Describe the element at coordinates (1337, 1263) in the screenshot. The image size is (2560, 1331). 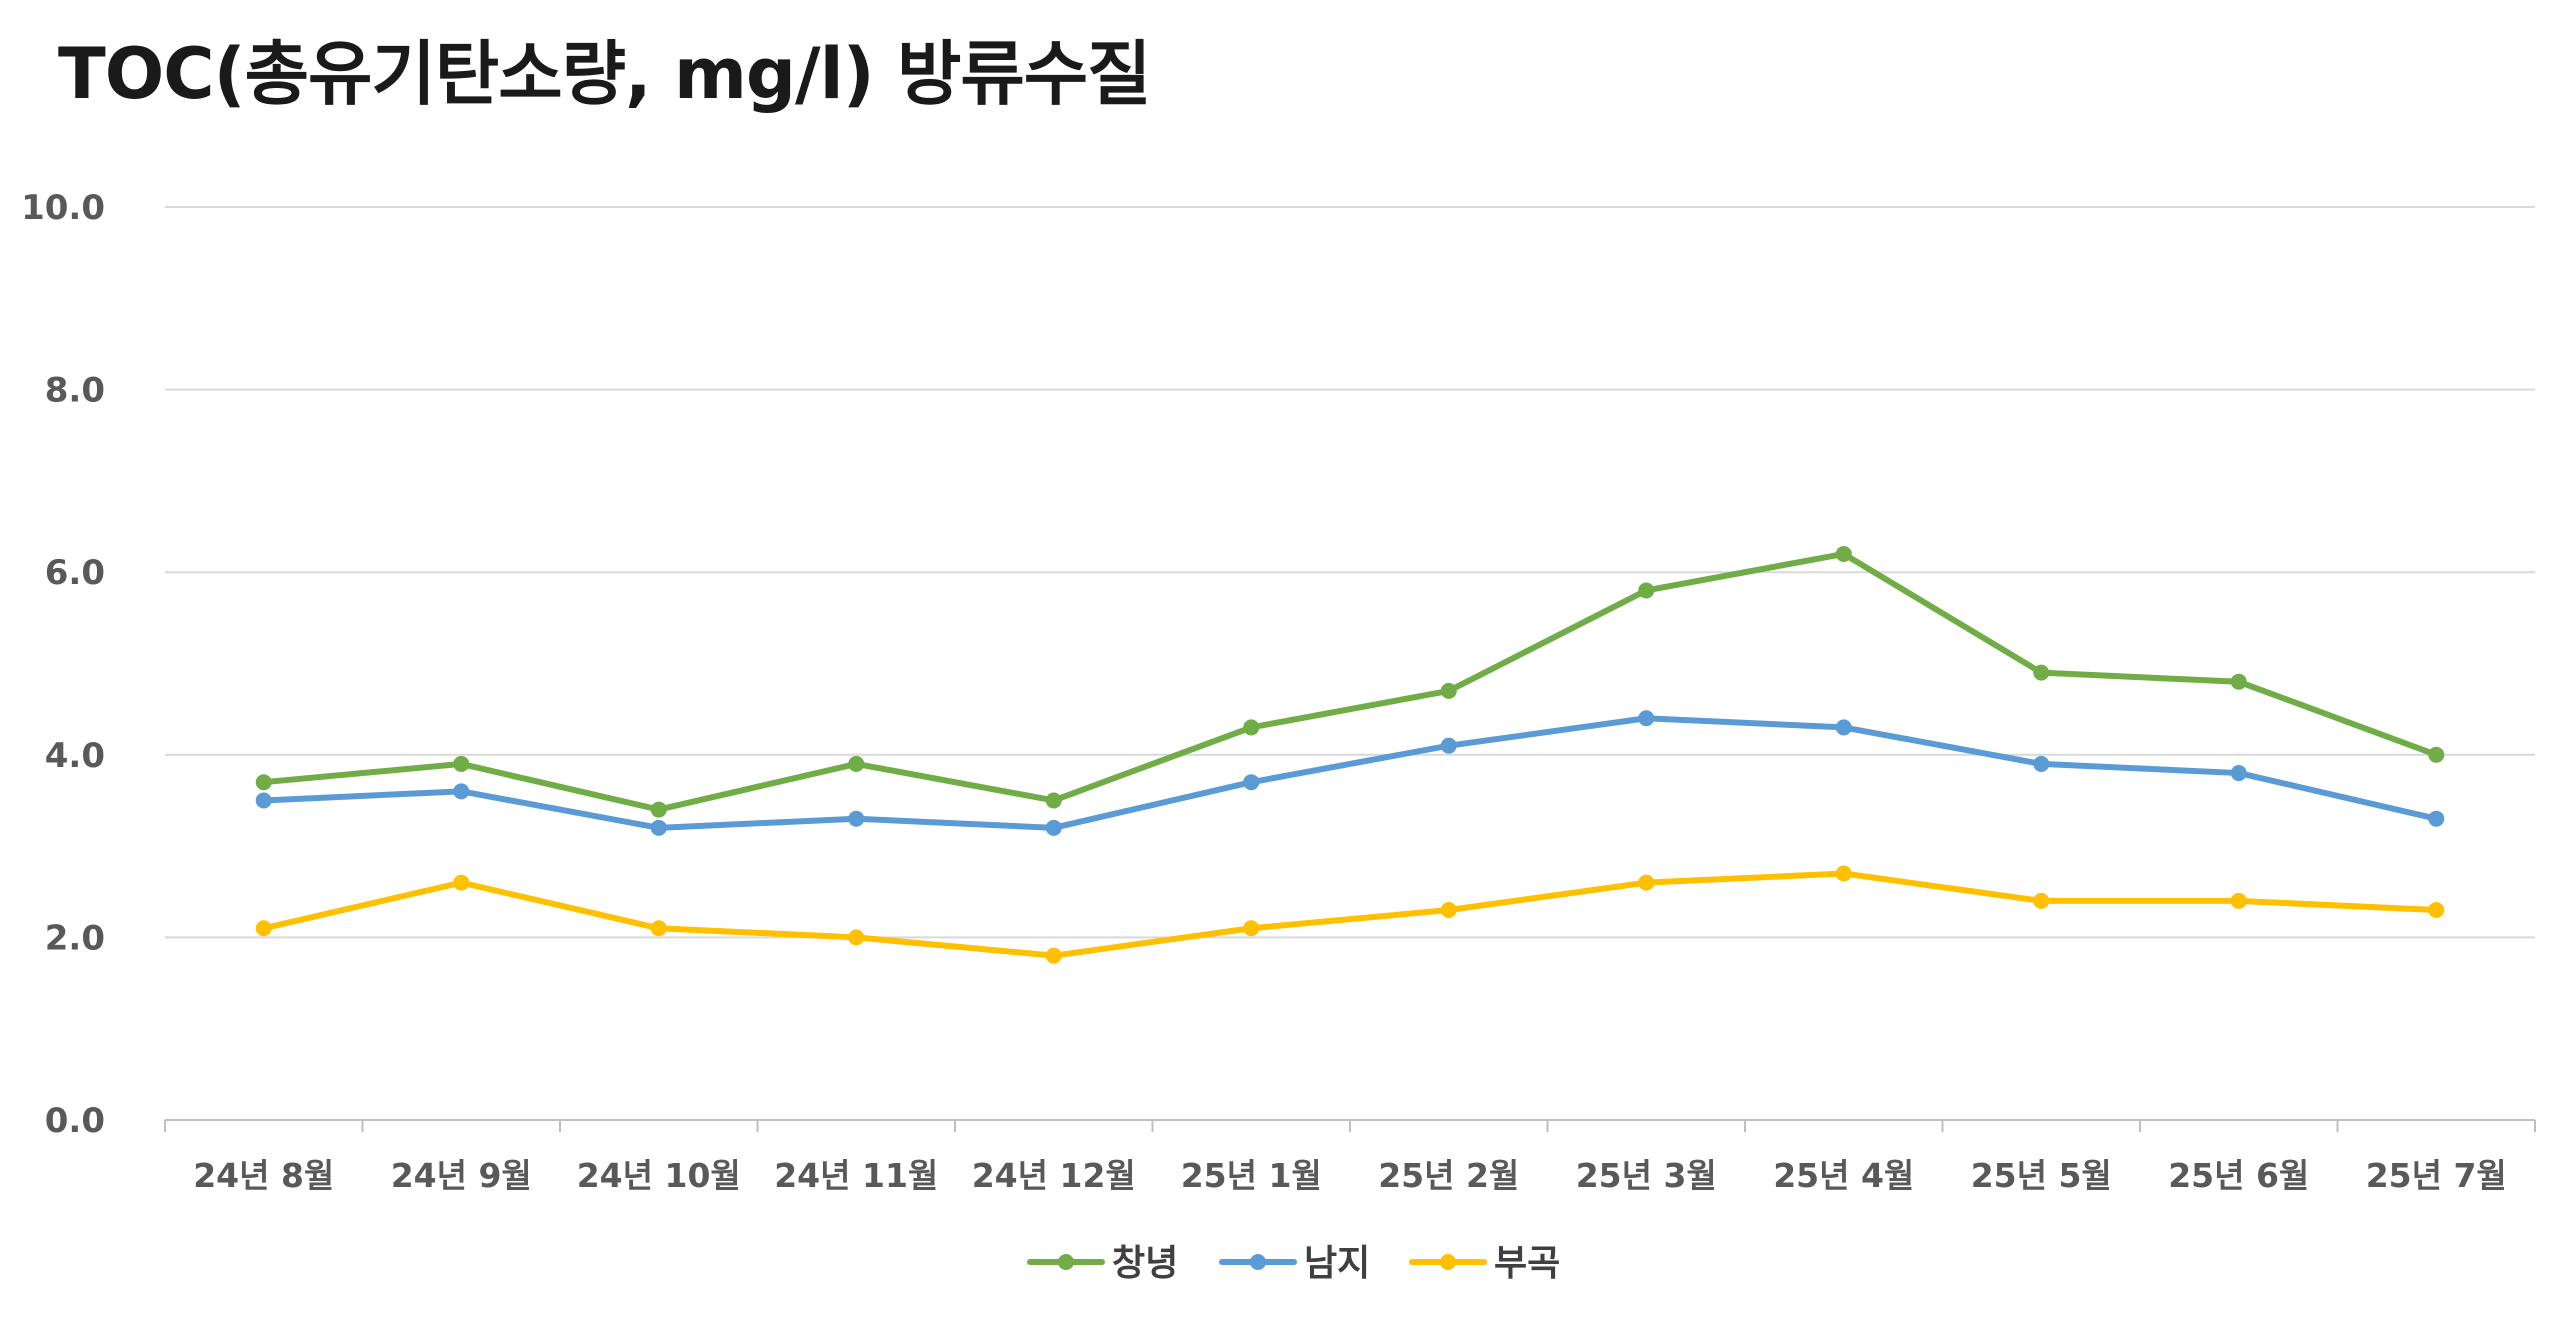
I see `legend-label: 남지` at that location.